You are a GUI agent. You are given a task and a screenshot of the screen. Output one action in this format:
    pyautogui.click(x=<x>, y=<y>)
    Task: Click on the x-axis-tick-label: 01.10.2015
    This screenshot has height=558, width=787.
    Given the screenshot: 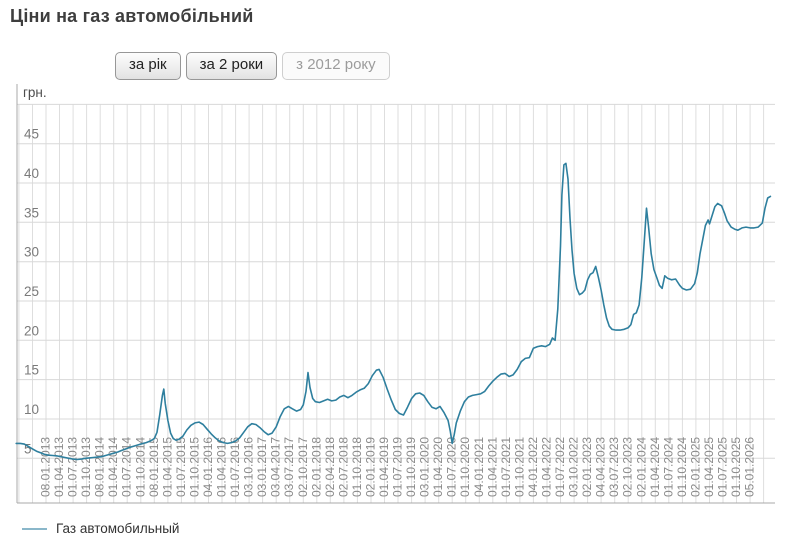 What is the action you would take?
    pyautogui.click(x=194, y=467)
    